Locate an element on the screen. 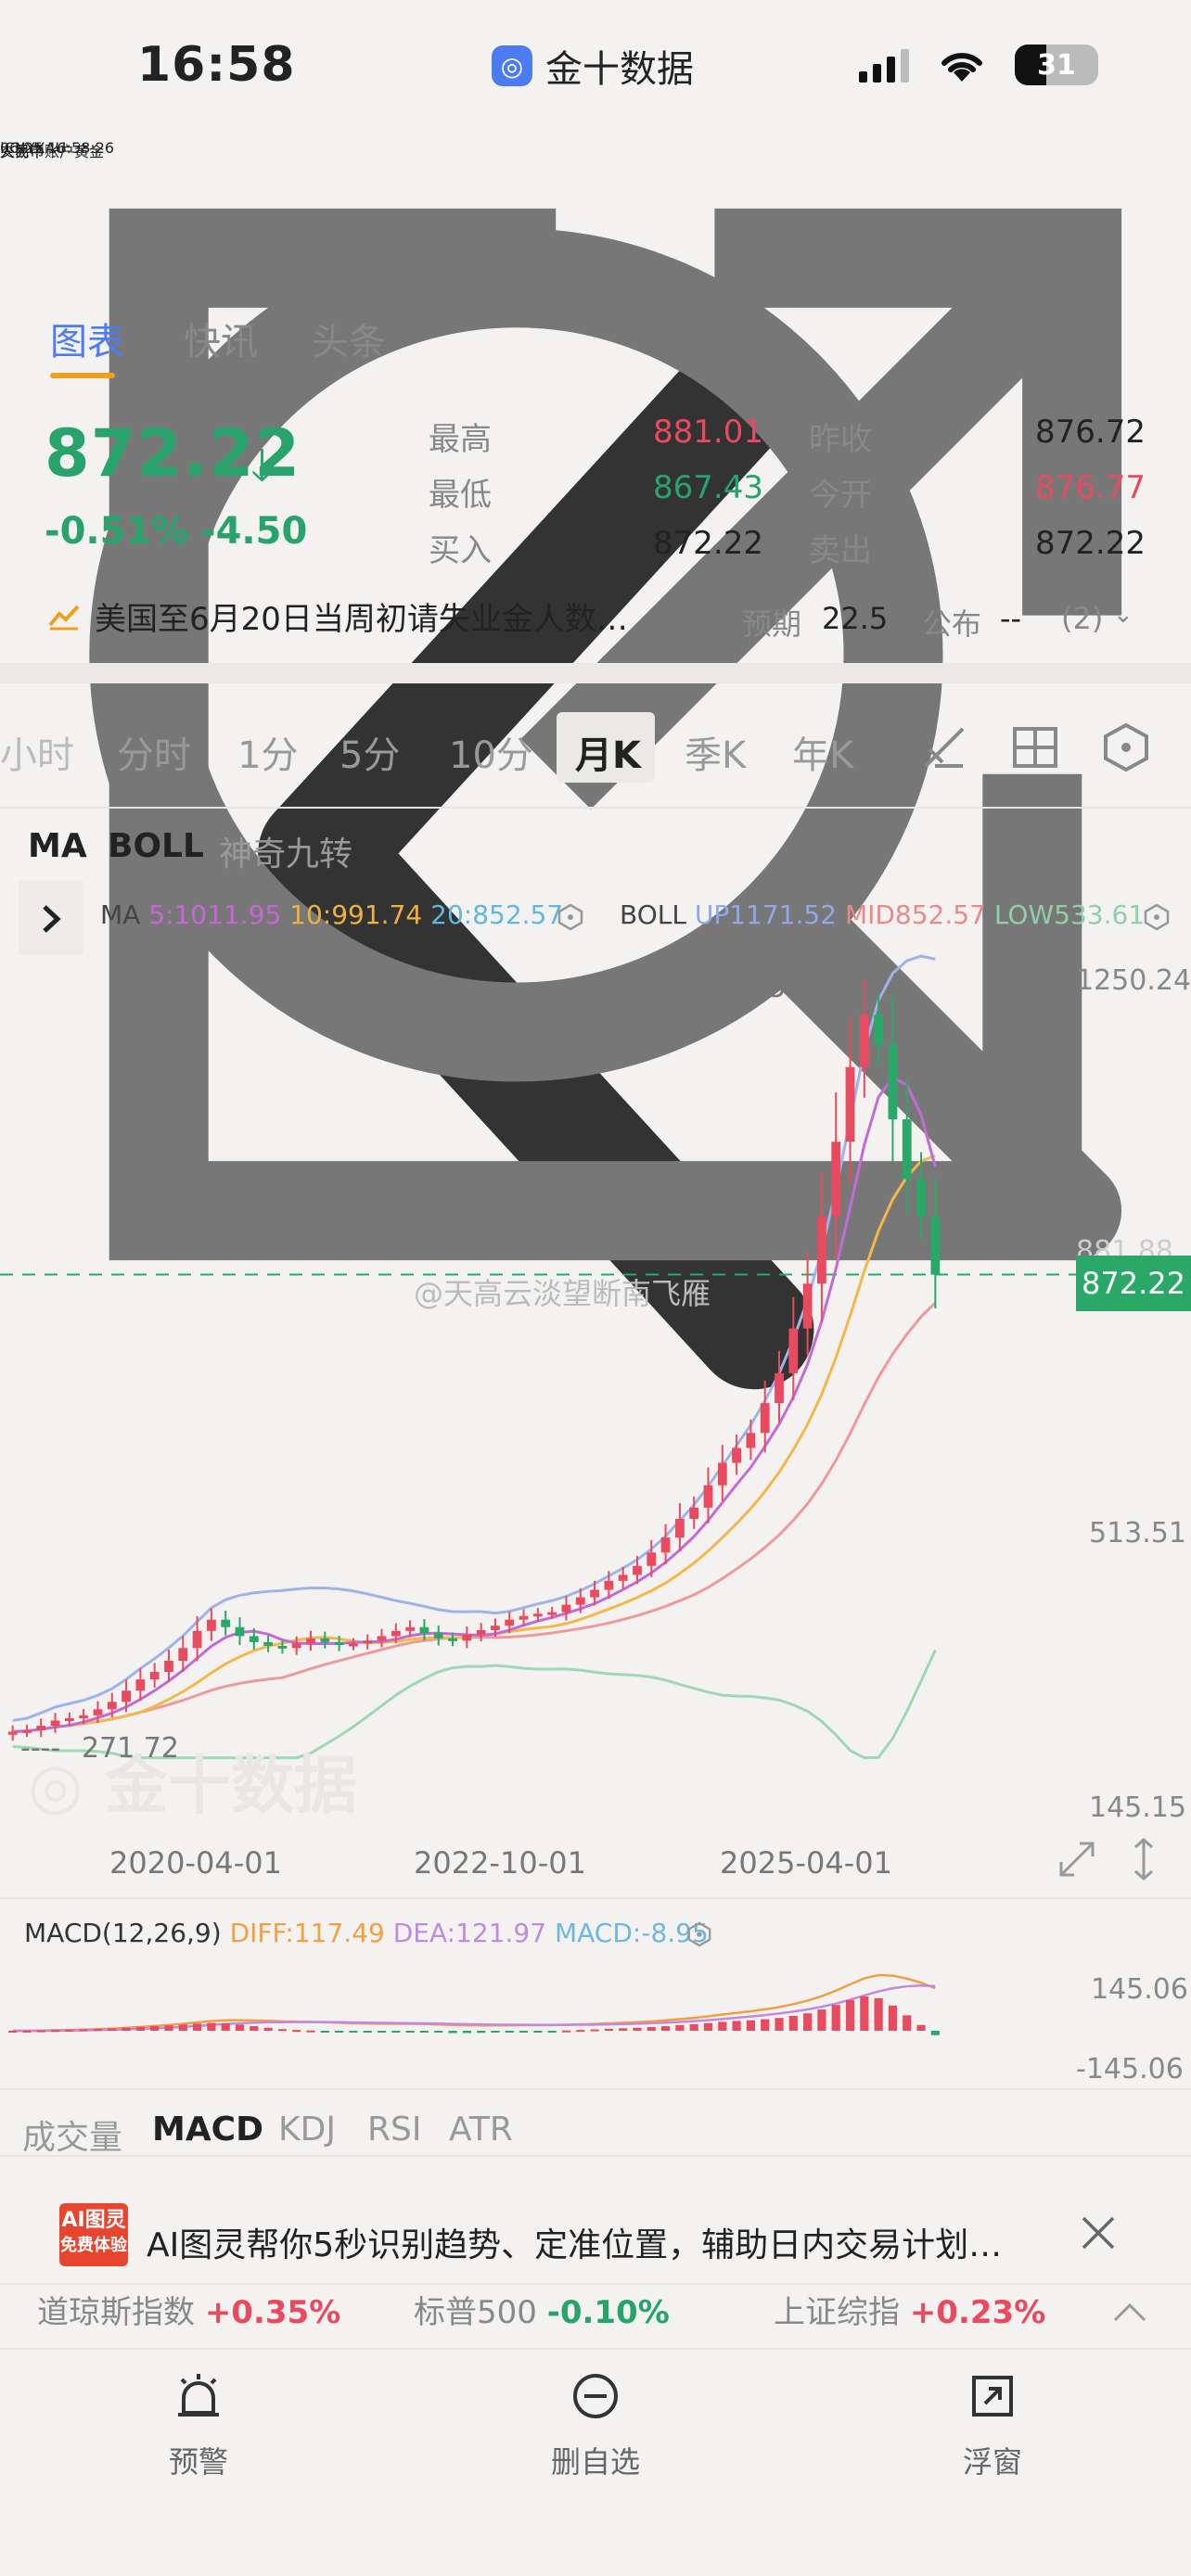  quote-label: 今开 is located at coordinates (840, 495).